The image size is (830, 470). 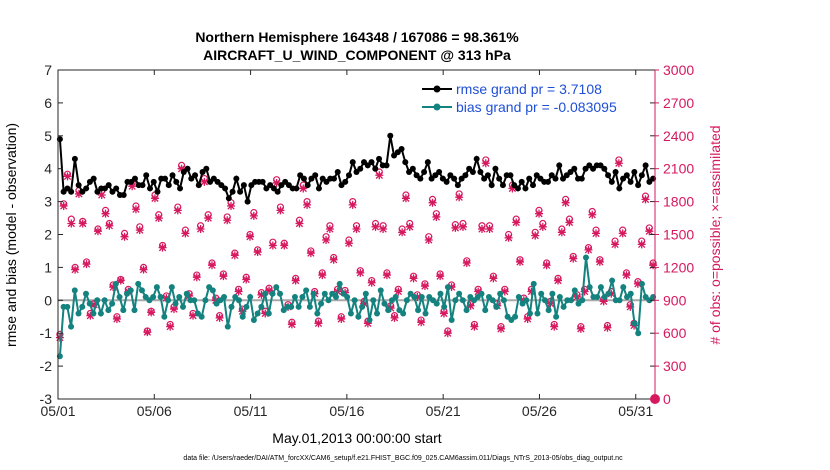 I want to click on y-tick-label: 6, so click(x=48, y=103).